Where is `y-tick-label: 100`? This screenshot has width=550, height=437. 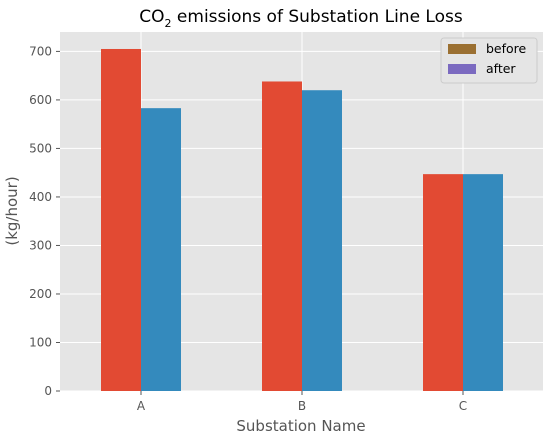 y-tick-label: 100 is located at coordinates (40, 342).